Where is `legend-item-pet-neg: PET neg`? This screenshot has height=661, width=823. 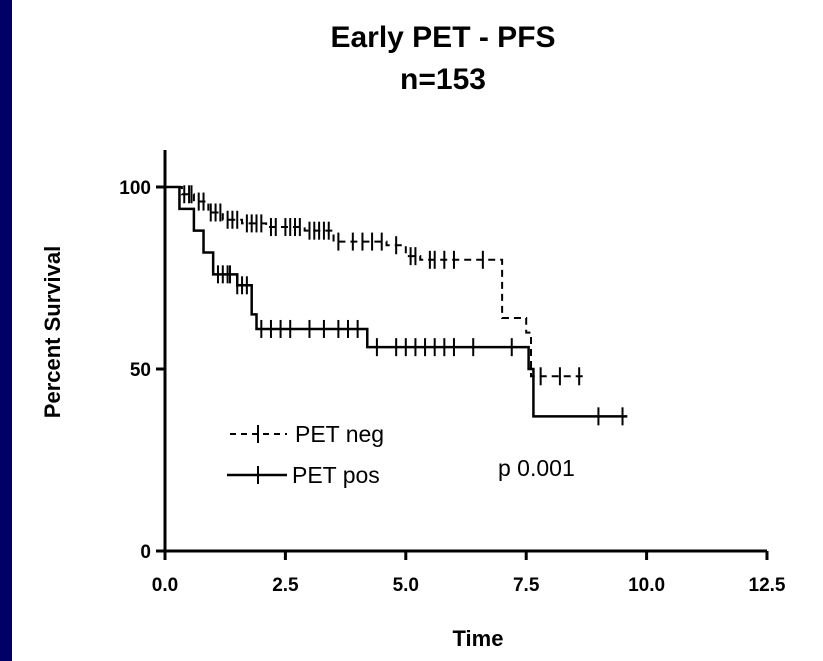
legend-item-pet-neg: PET neg is located at coordinates (307, 434).